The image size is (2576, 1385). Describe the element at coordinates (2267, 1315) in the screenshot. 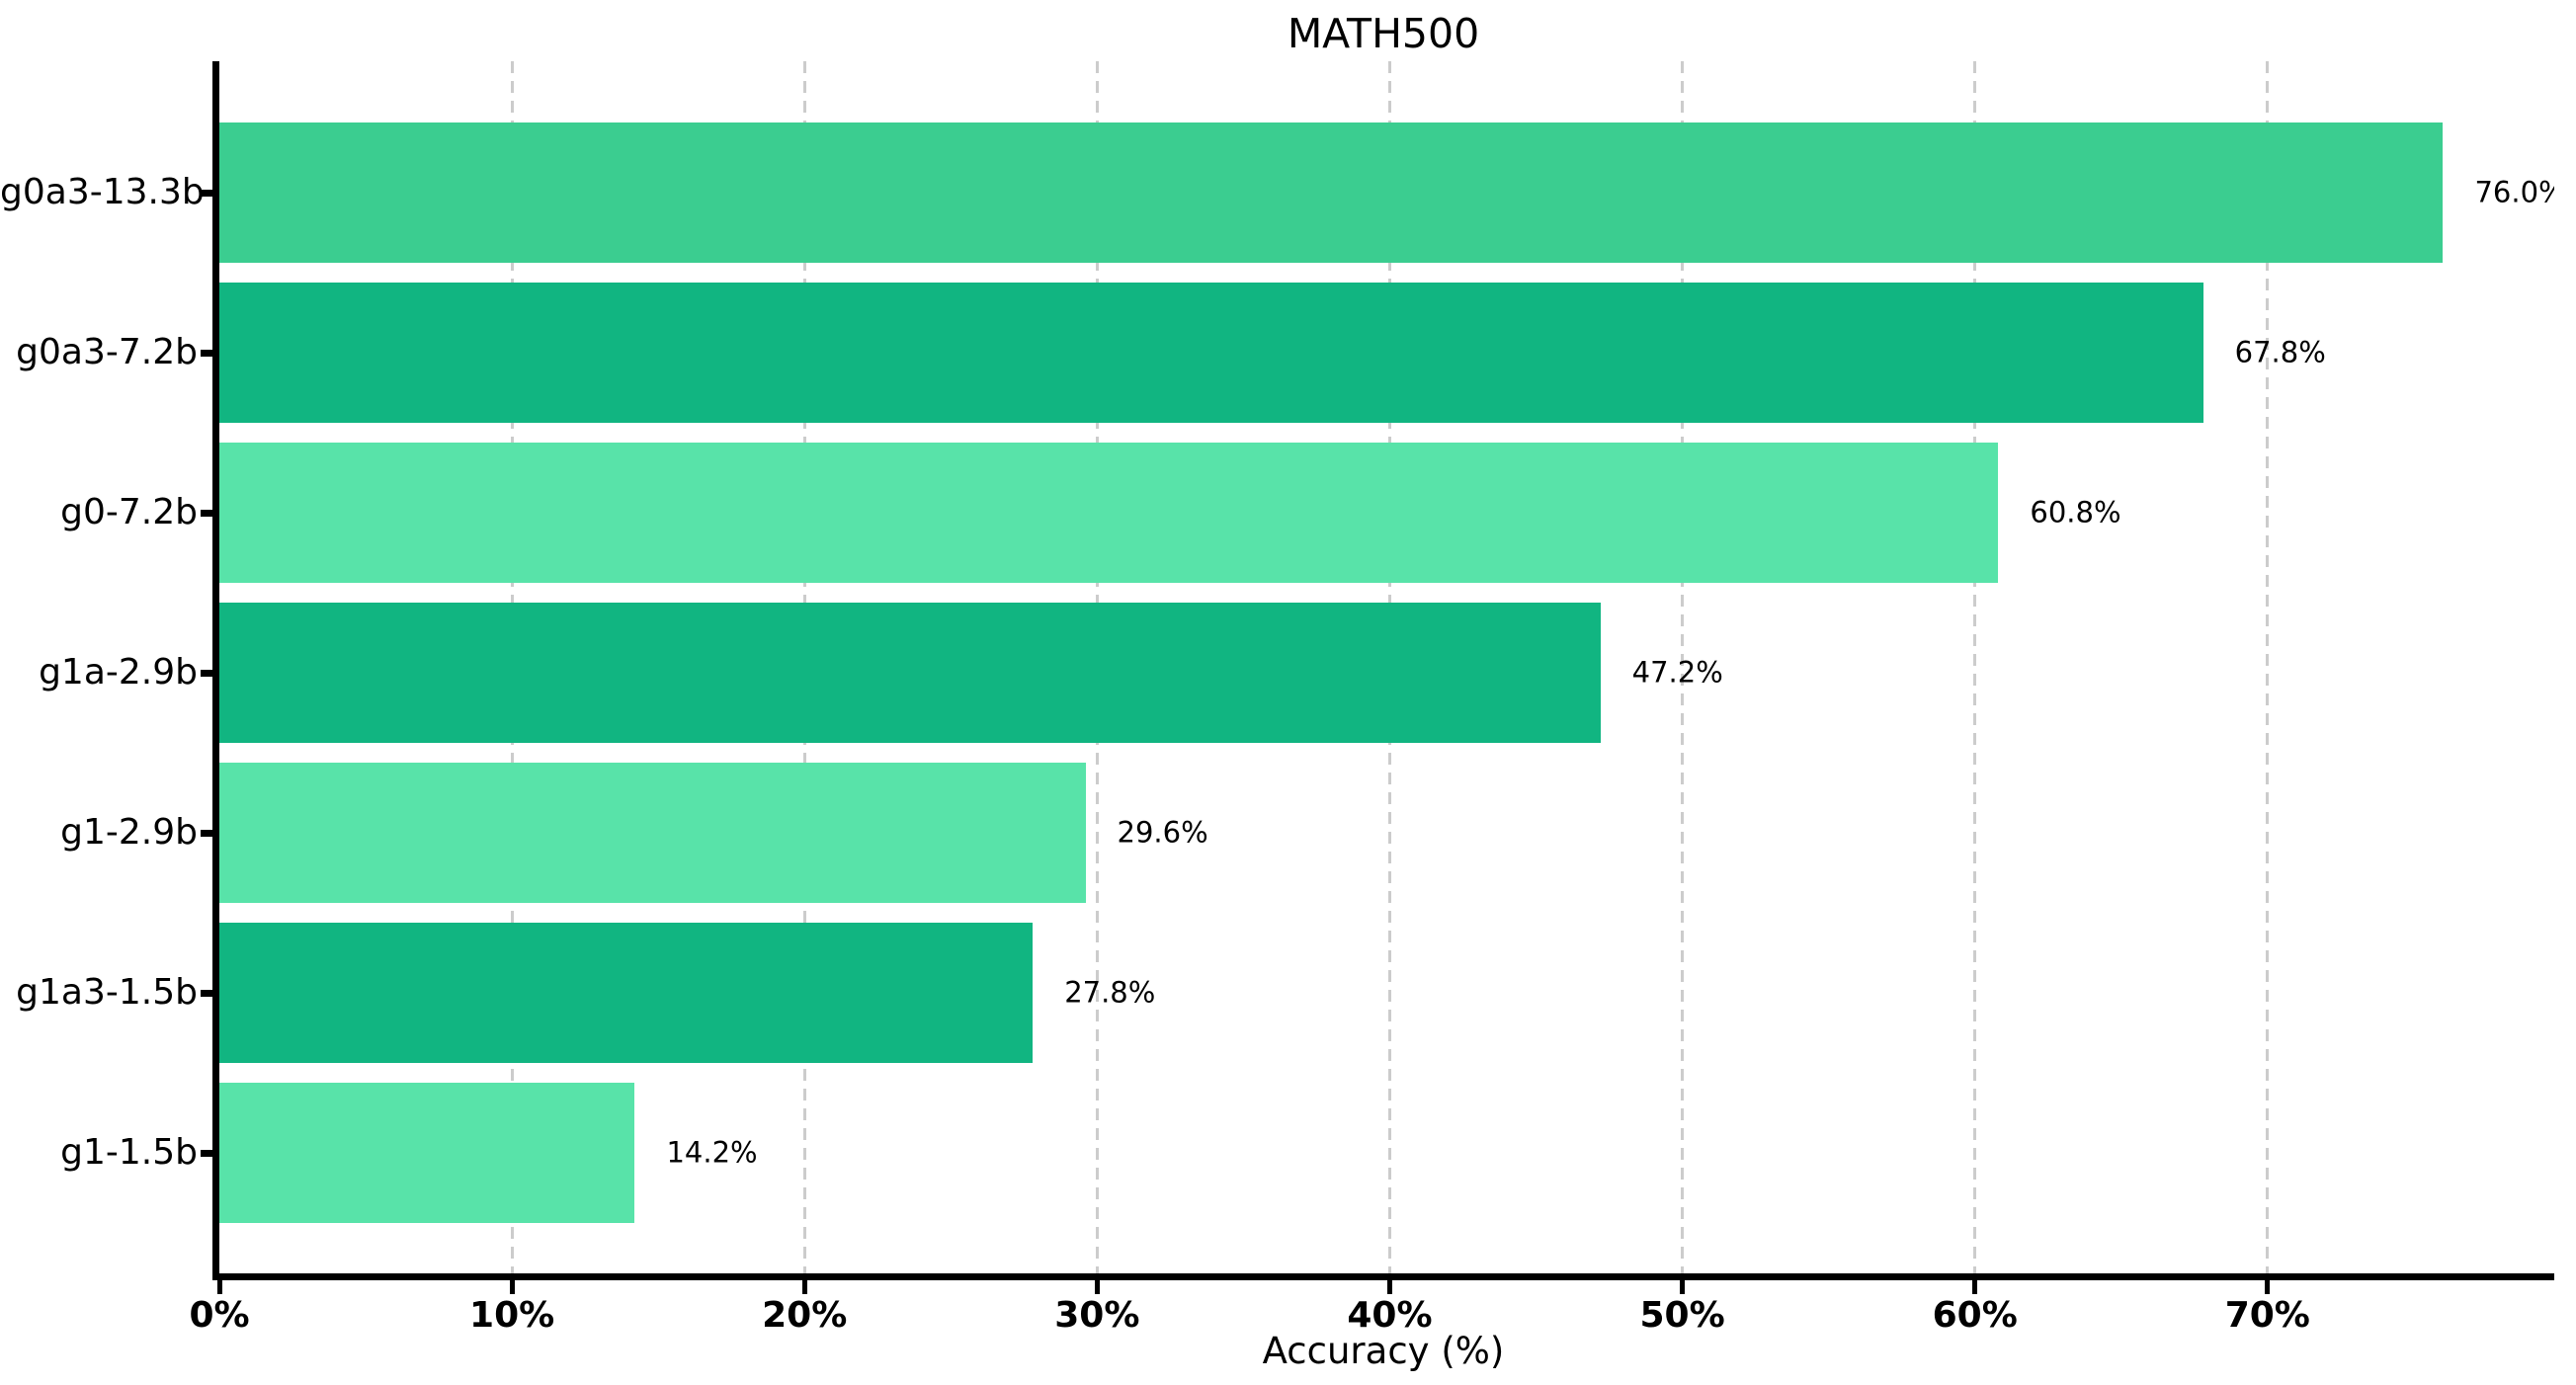

I see `x-tick-label-70: 70%` at that location.